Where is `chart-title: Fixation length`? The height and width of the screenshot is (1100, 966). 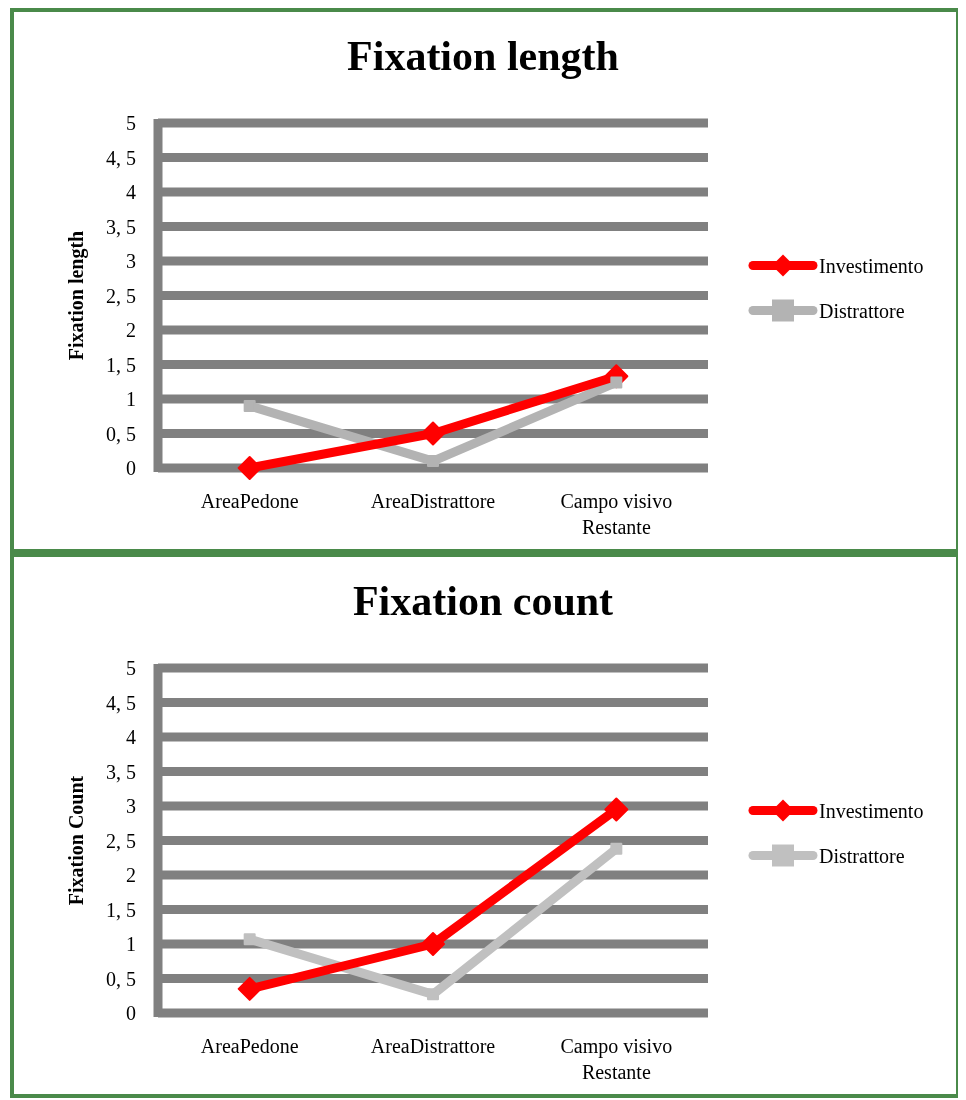
chart-title: Fixation length is located at coordinates (483, 56).